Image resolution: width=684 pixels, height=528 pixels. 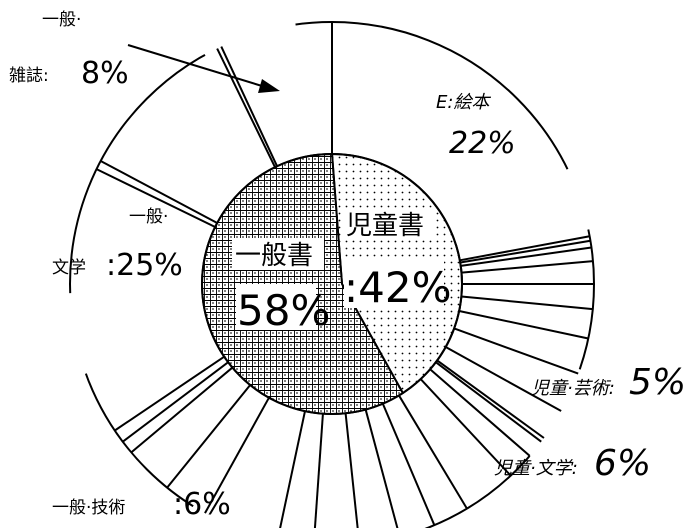 I want to click on label-children-literature: 児童·文学:, so click(x=536, y=468).